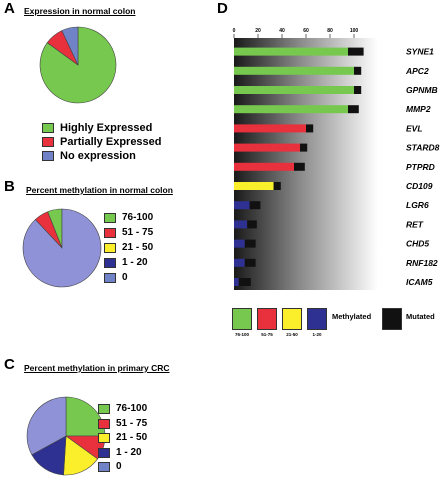  Describe the element at coordinates (420, 167) in the screenshot. I see `gene-label-ptprd: PTPRD` at that location.